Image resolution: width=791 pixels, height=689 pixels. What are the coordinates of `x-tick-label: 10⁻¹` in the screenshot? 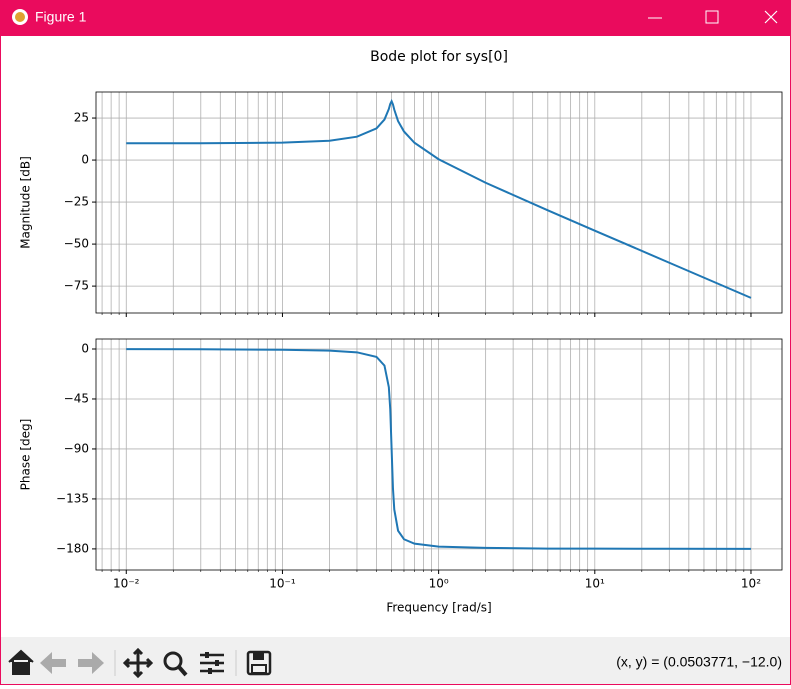 It's located at (282, 584).